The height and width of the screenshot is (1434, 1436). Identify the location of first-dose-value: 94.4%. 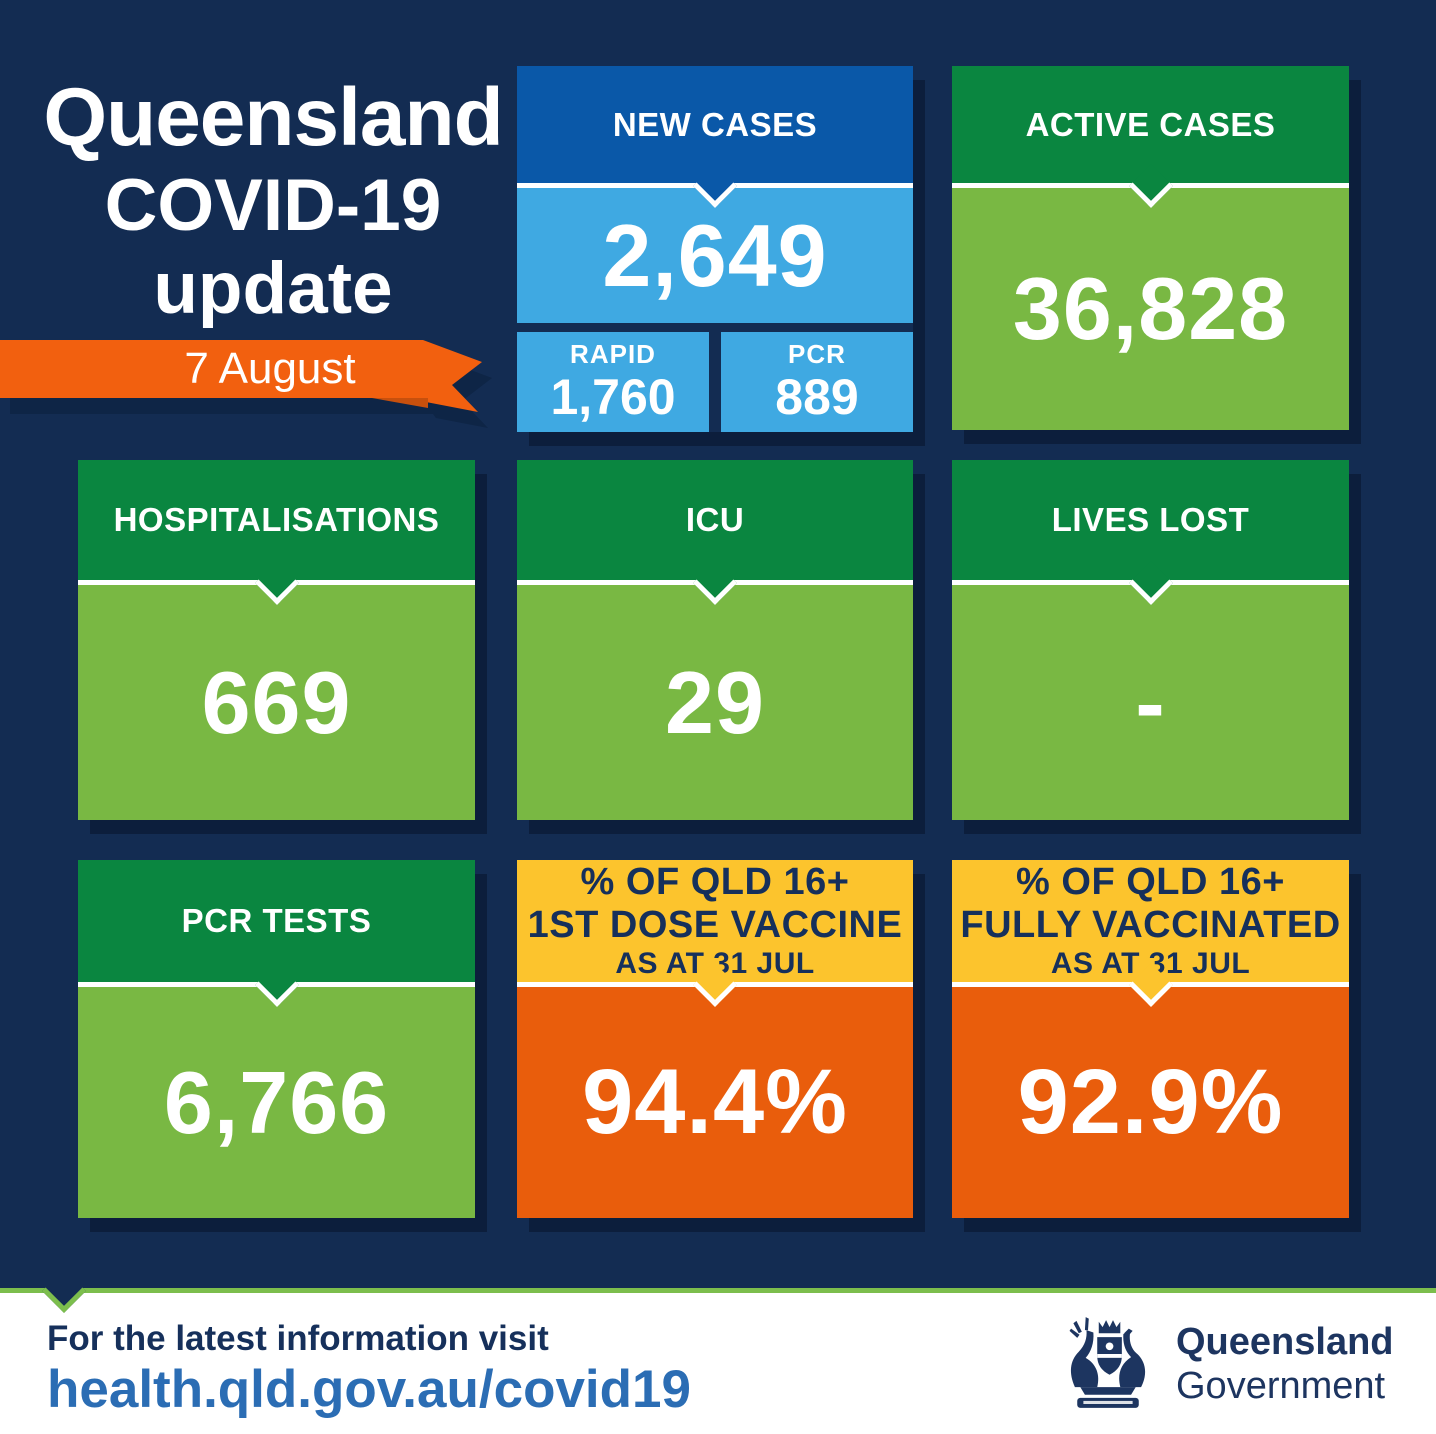
(715, 1102).